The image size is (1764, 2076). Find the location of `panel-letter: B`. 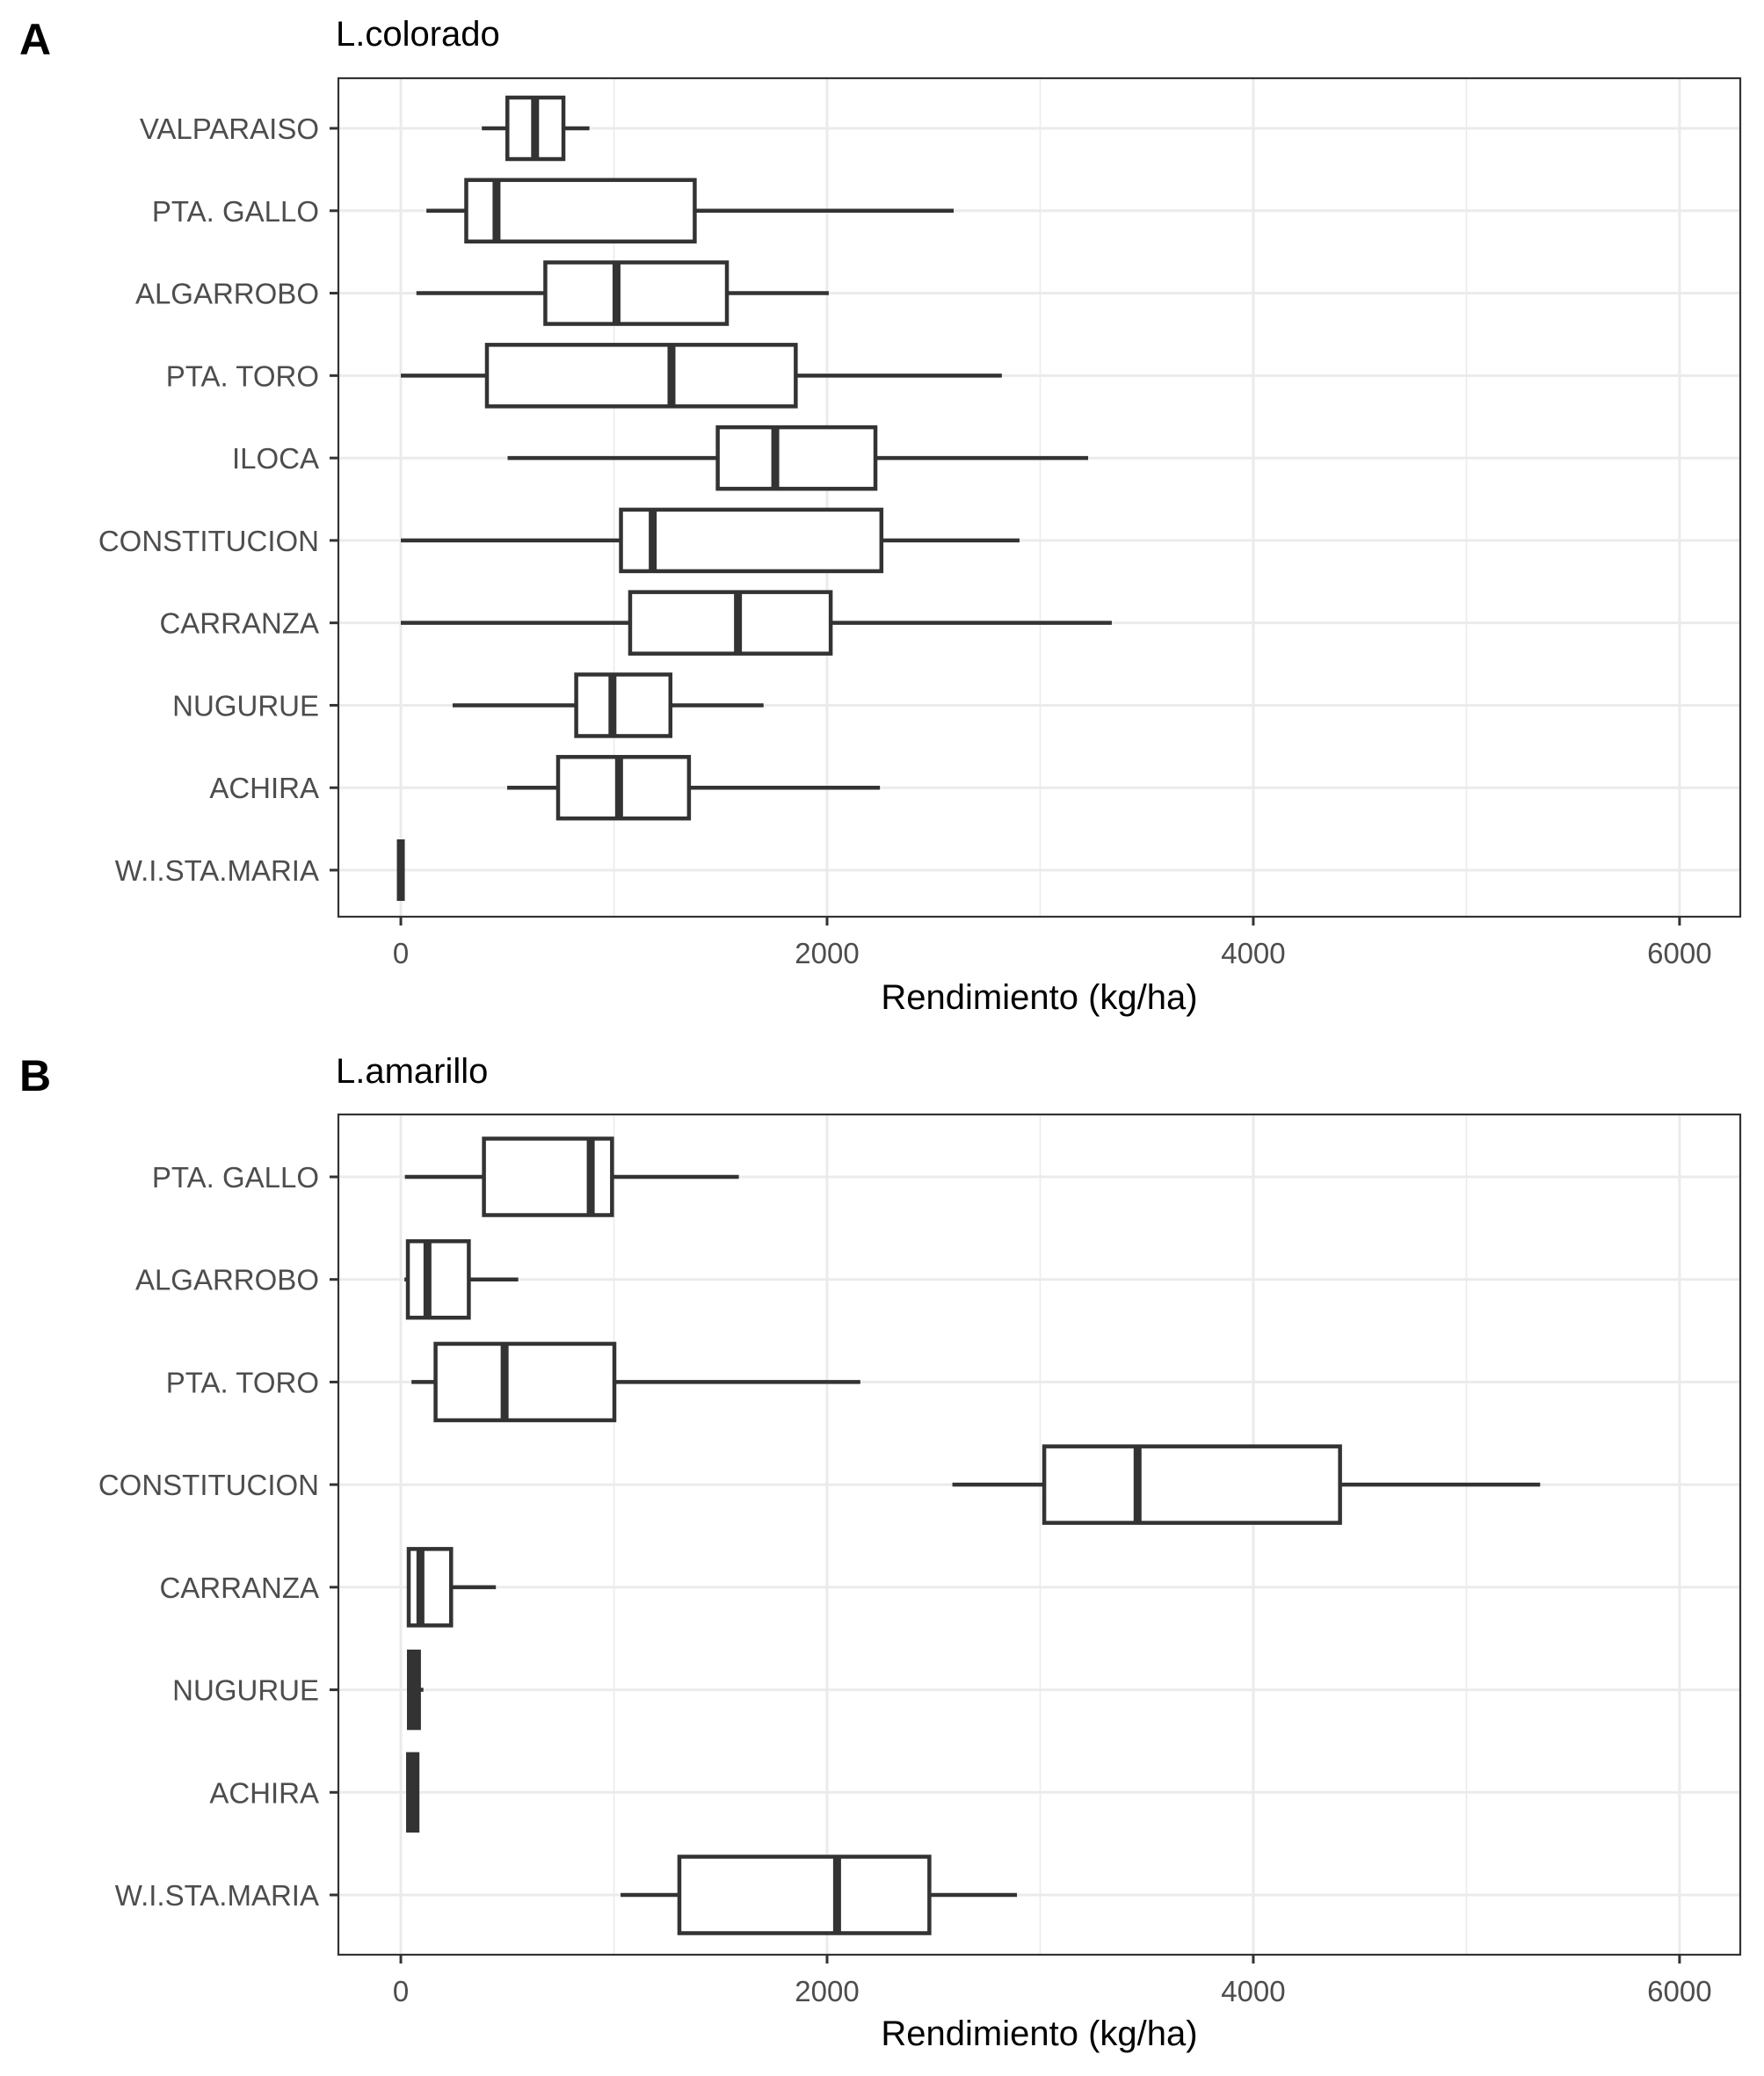

panel-letter: B is located at coordinates (35, 1075).